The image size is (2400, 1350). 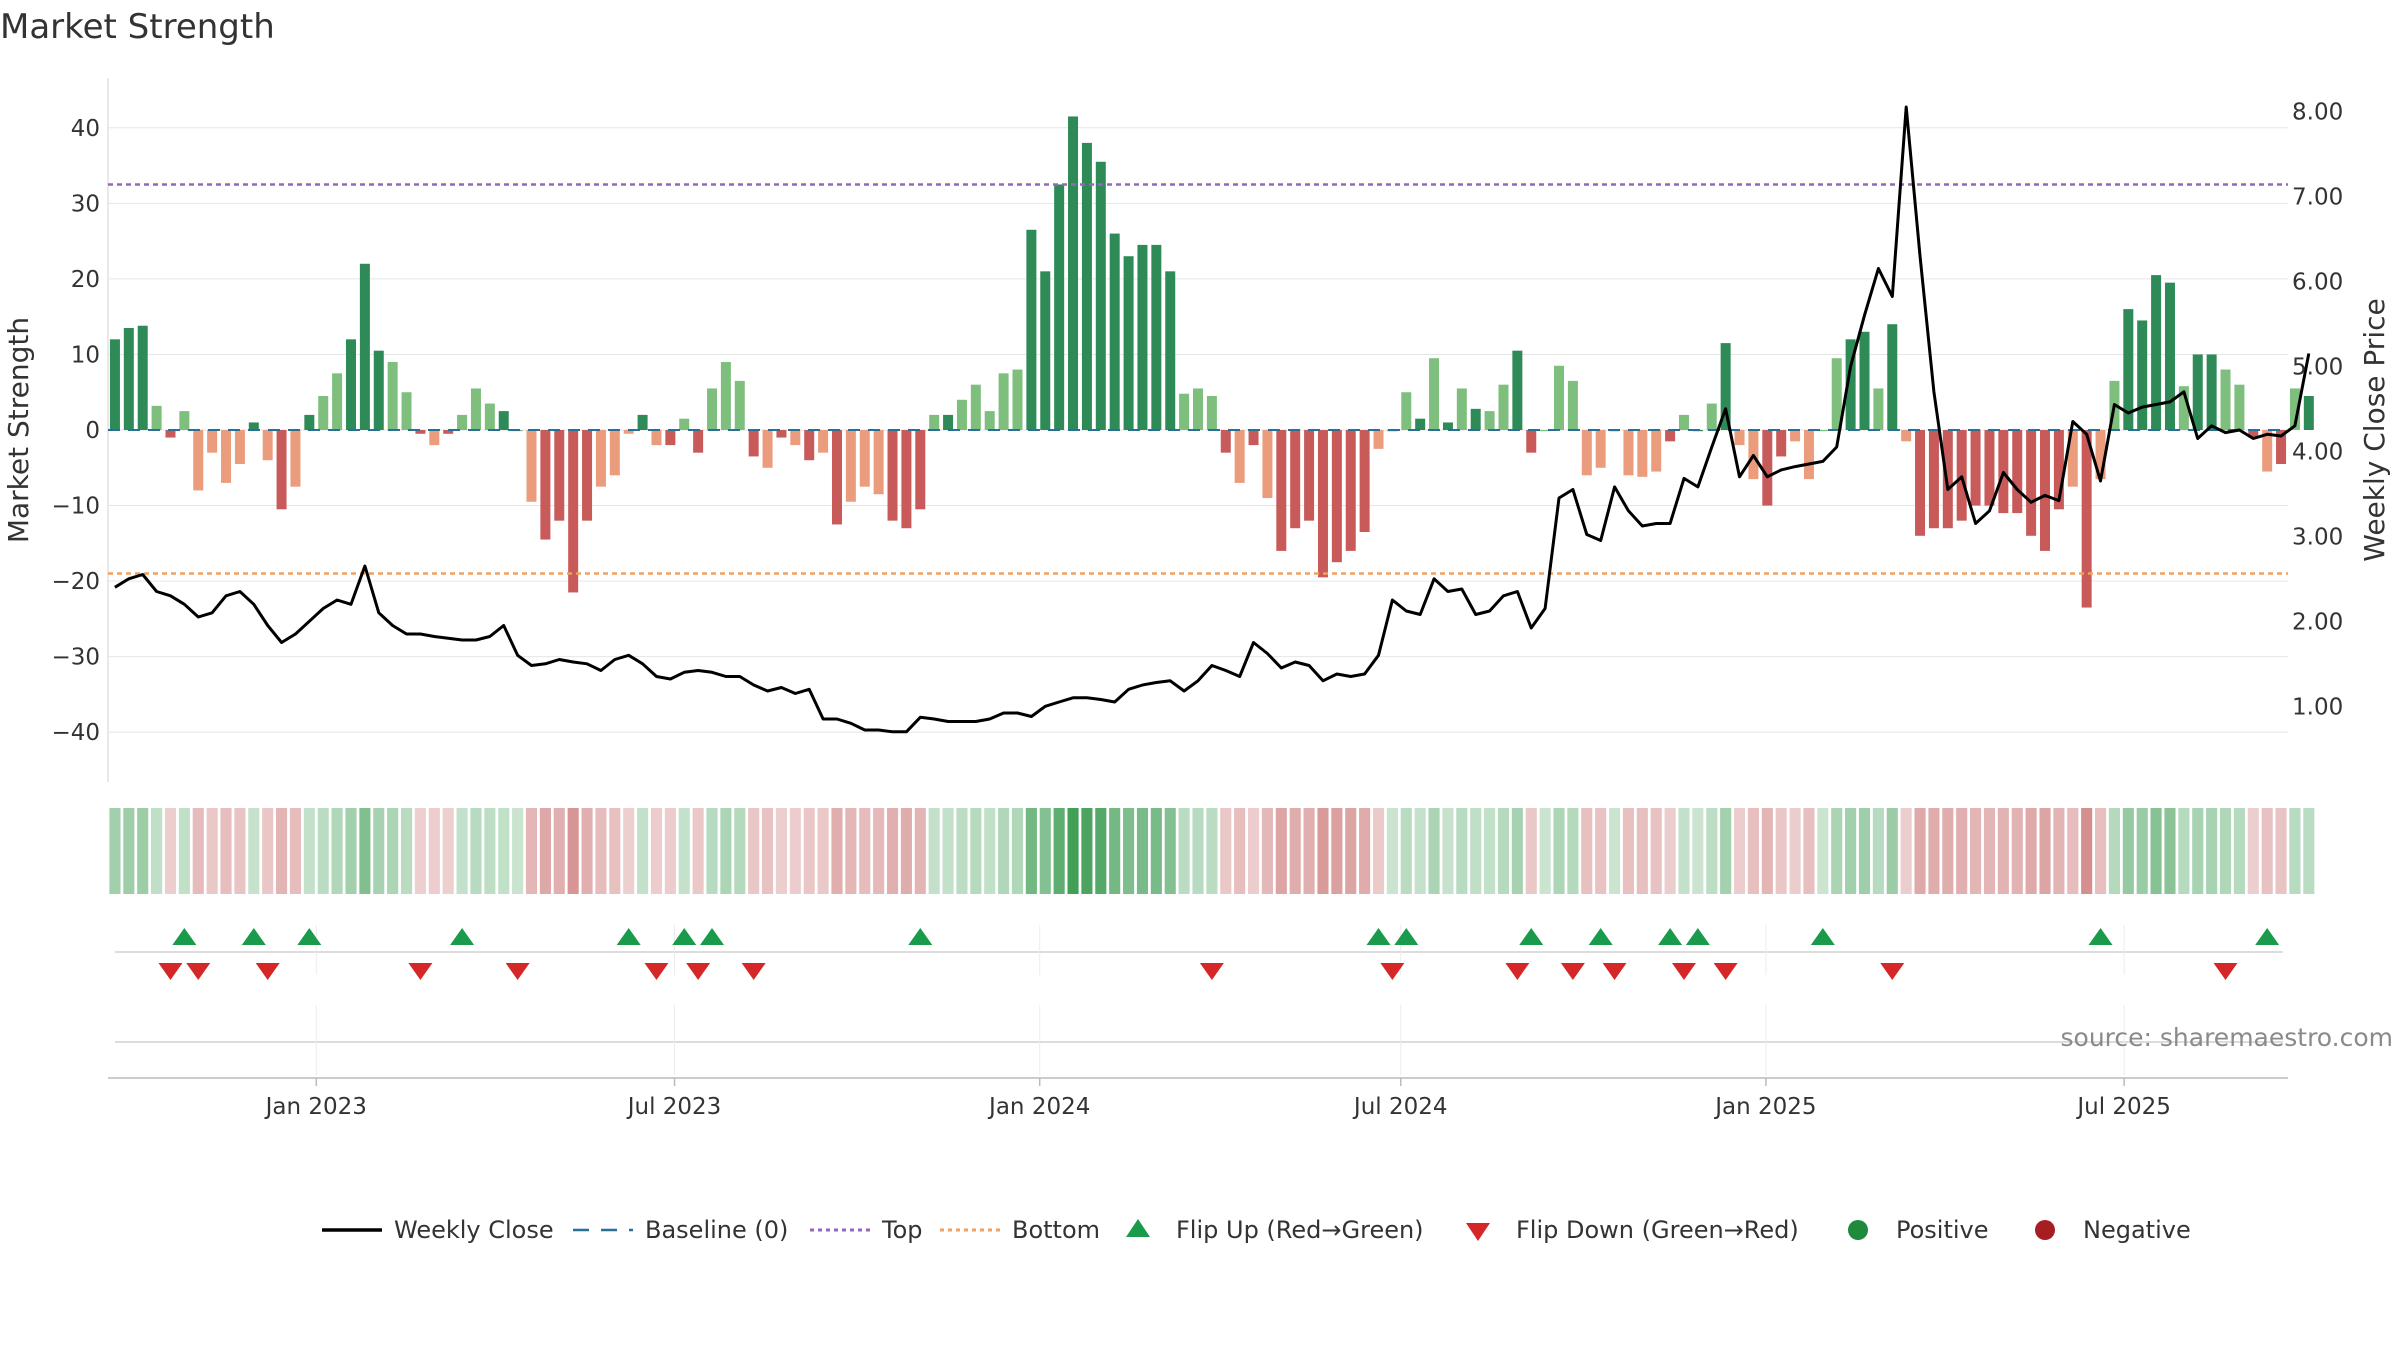 What do you see at coordinates (75, 431) in the screenshot?
I see `y-axis-ticks: 40 30 20 10 0 −10 −20 −30 −40` at bounding box center [75, 431].